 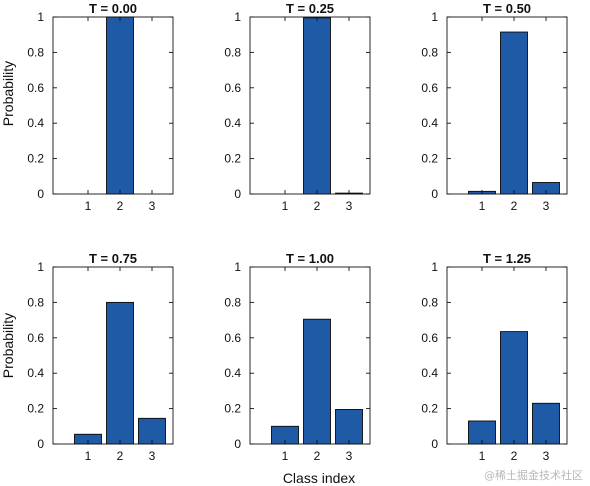 I want to click on panel-title: T = 0.50, so click(x=507, y=8).